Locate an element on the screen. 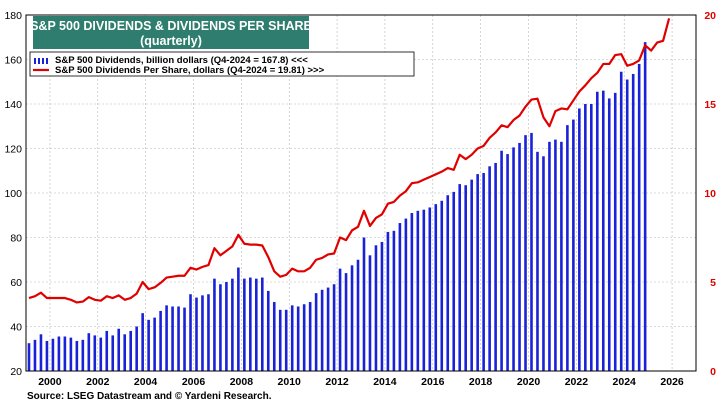 The image size is (720, 404). x-tick-label: 2016 is located at coordinates (433, 382).